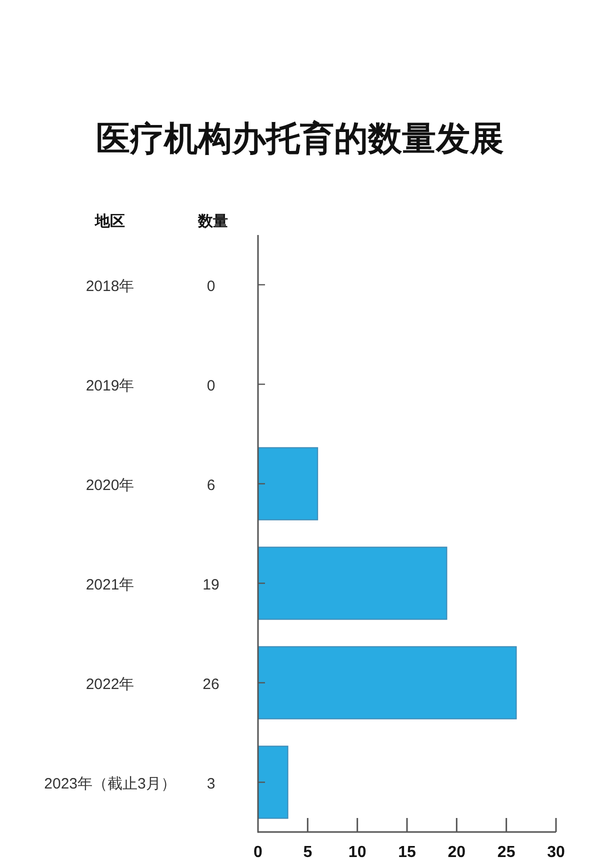 The height and width of the screenshot is (868, 600). What do you see at coordinates (213, 221) in the screenshot?
I see `annotation: 数量` at bounding box center [213, 221].